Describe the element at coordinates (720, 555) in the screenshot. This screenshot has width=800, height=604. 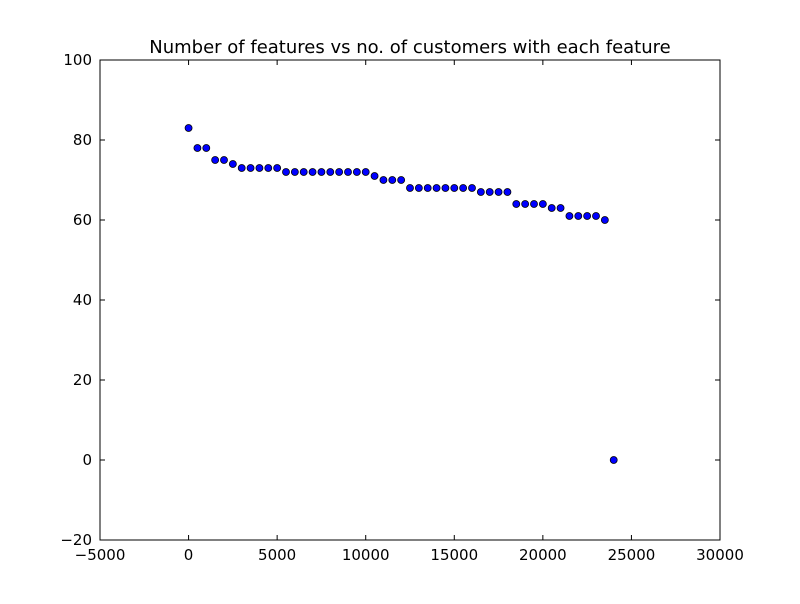
I see `x-tick-label: 30000` at that location.